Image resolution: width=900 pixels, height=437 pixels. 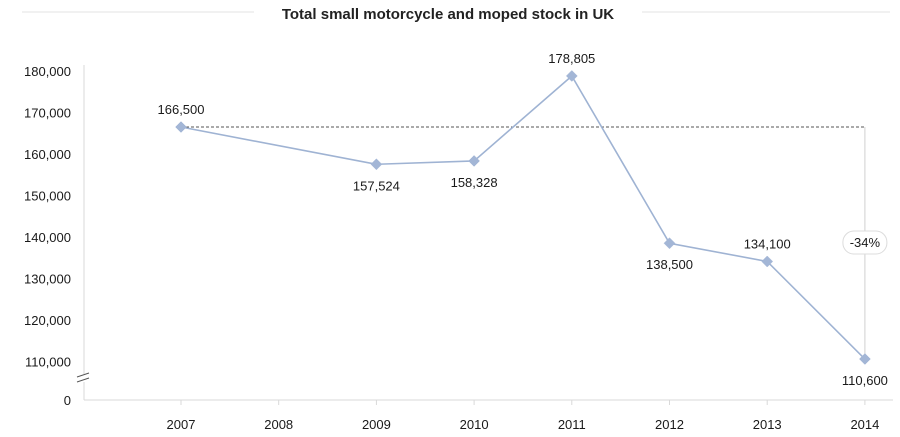 I want to click on y-tick-label: 110,000, so click(x=48, y=362).